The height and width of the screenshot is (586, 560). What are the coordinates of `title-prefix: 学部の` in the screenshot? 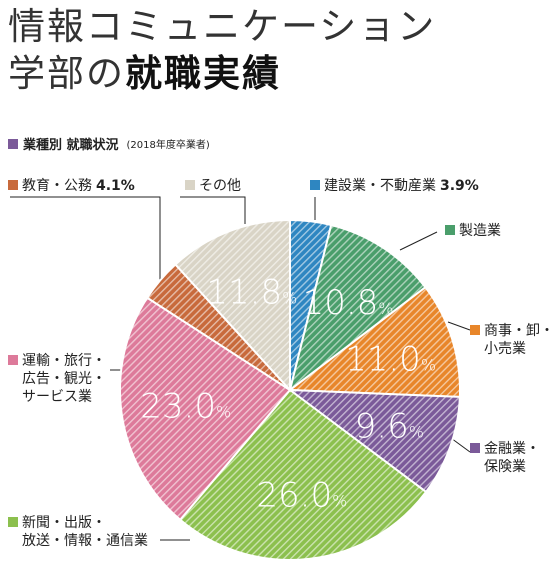 It's located at (66, 73).